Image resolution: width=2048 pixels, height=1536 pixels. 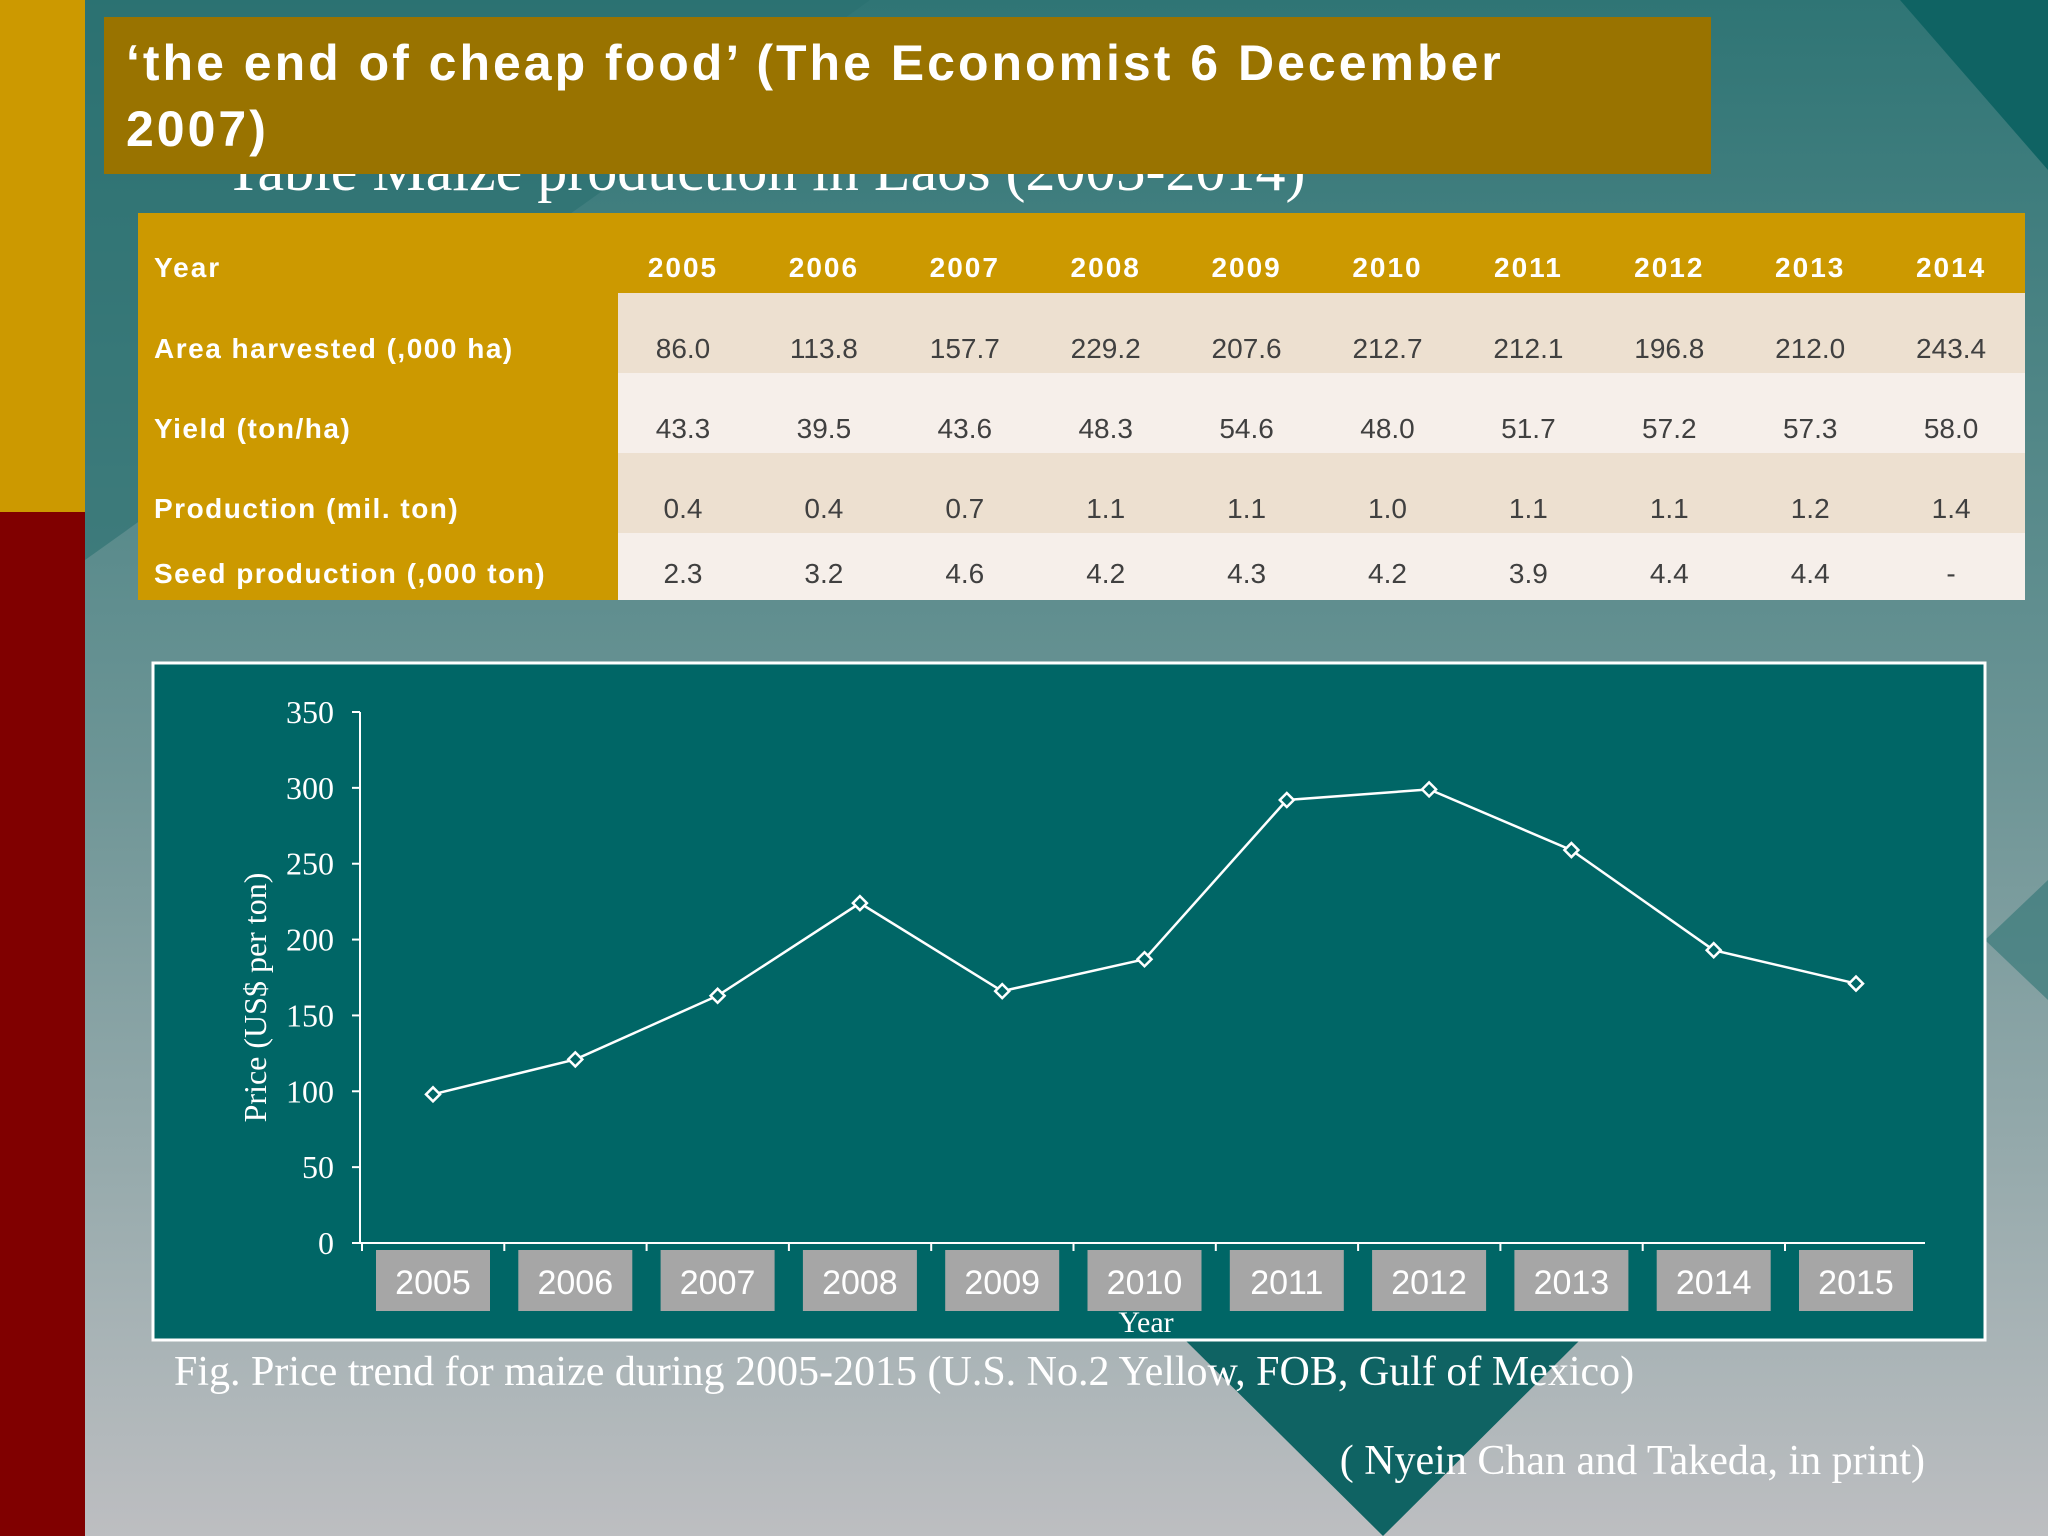 I want to click on table-cell: 43.3, so click(x=683, y=428).